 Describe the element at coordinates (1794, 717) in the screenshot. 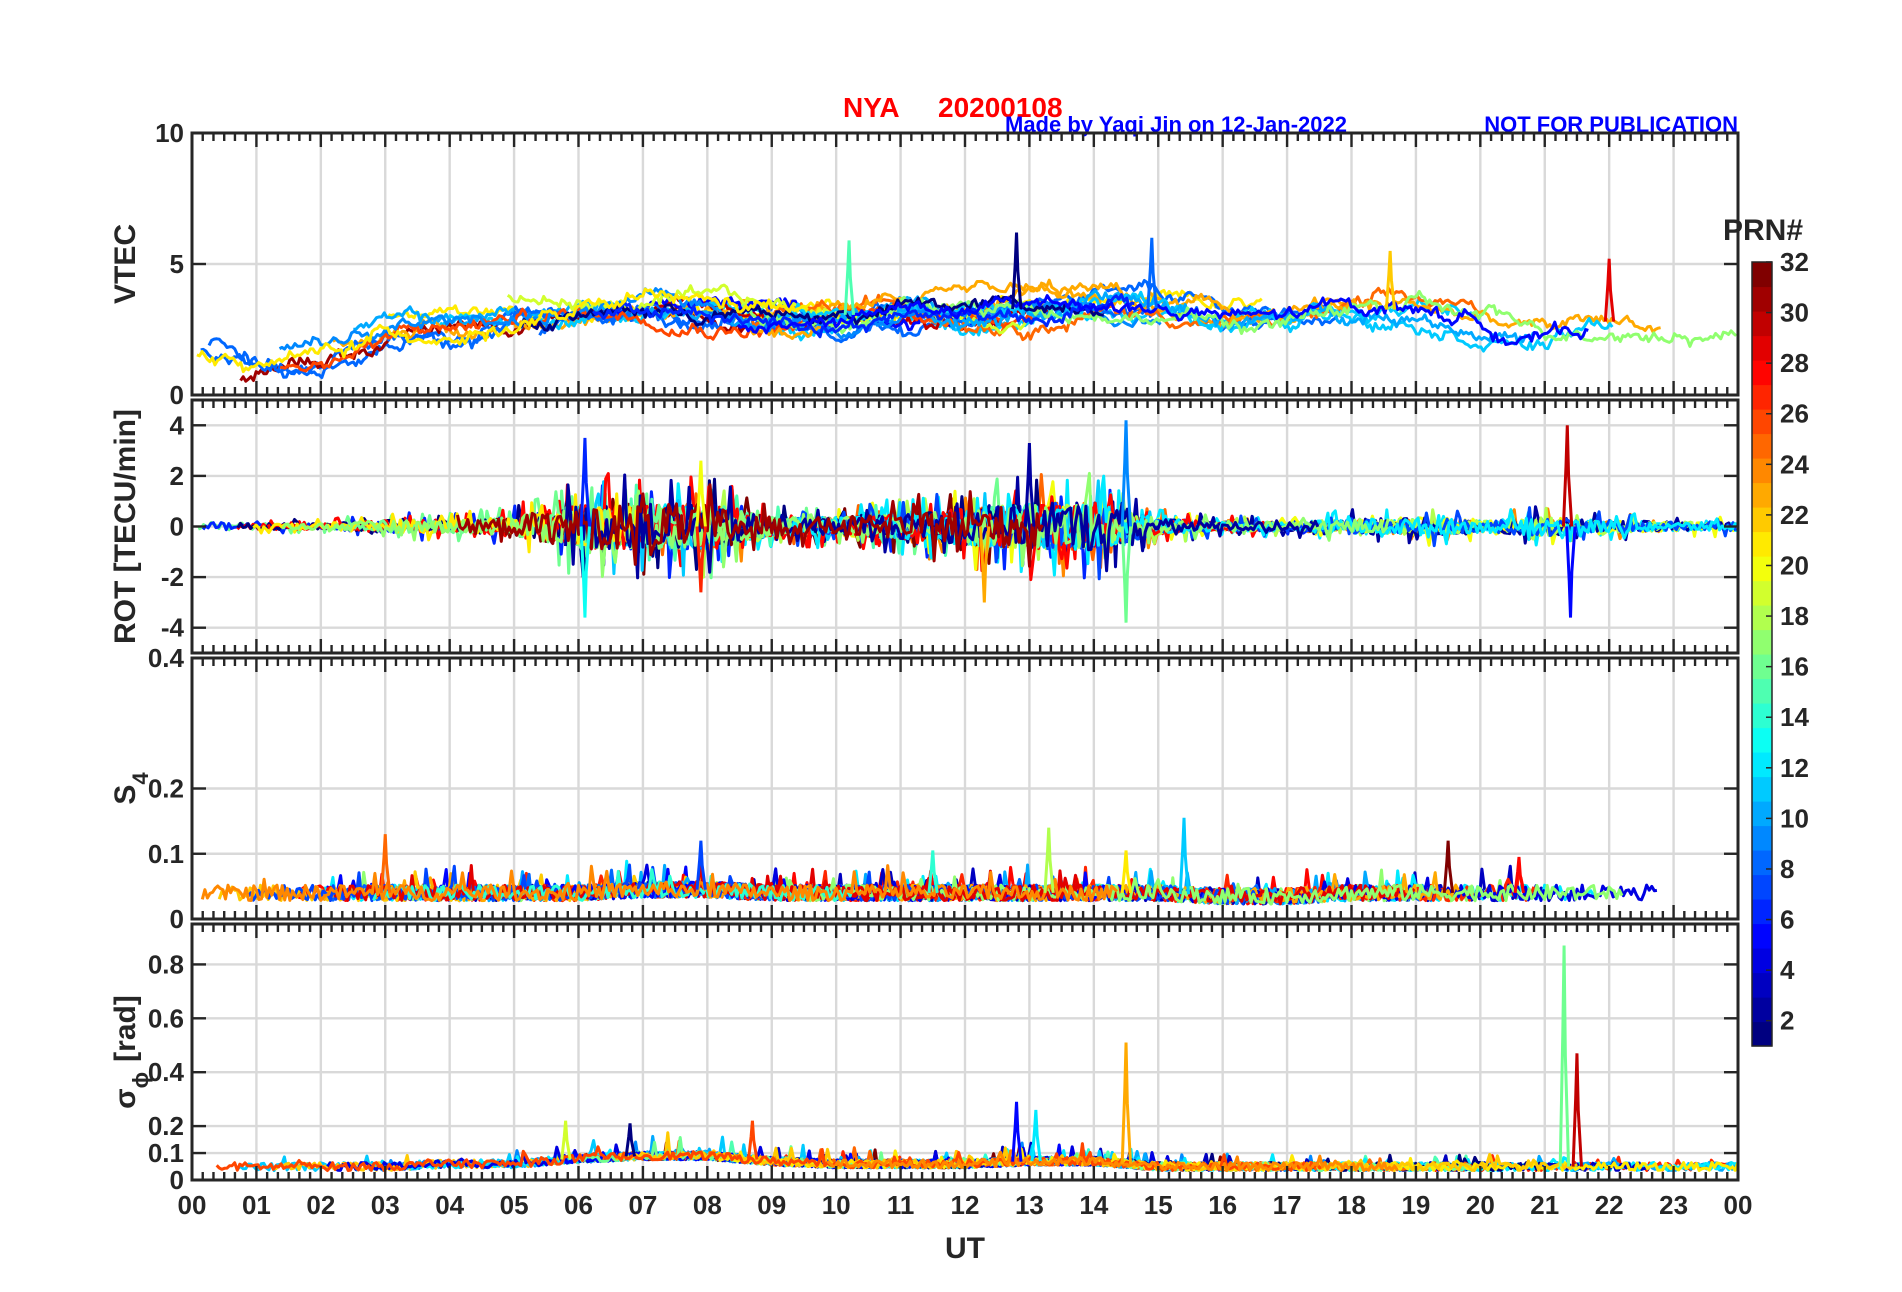

I see `colorbar-tick-label: 14` at that location.